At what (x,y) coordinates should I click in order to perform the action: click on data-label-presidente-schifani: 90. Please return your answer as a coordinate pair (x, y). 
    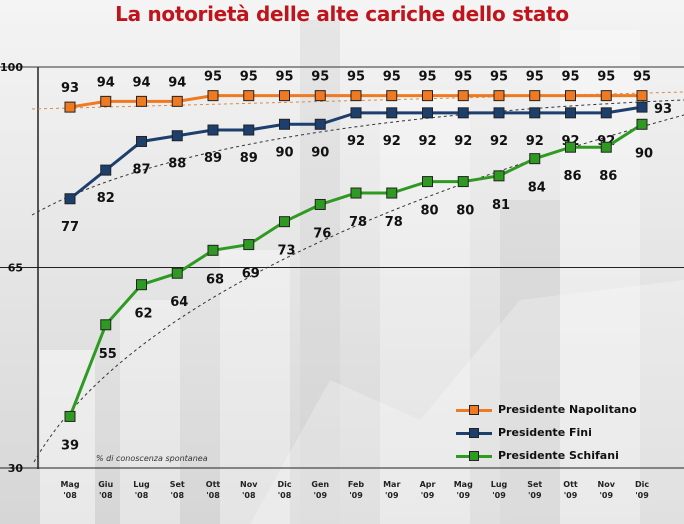
    Looking at the image, I should click on (644, 153).